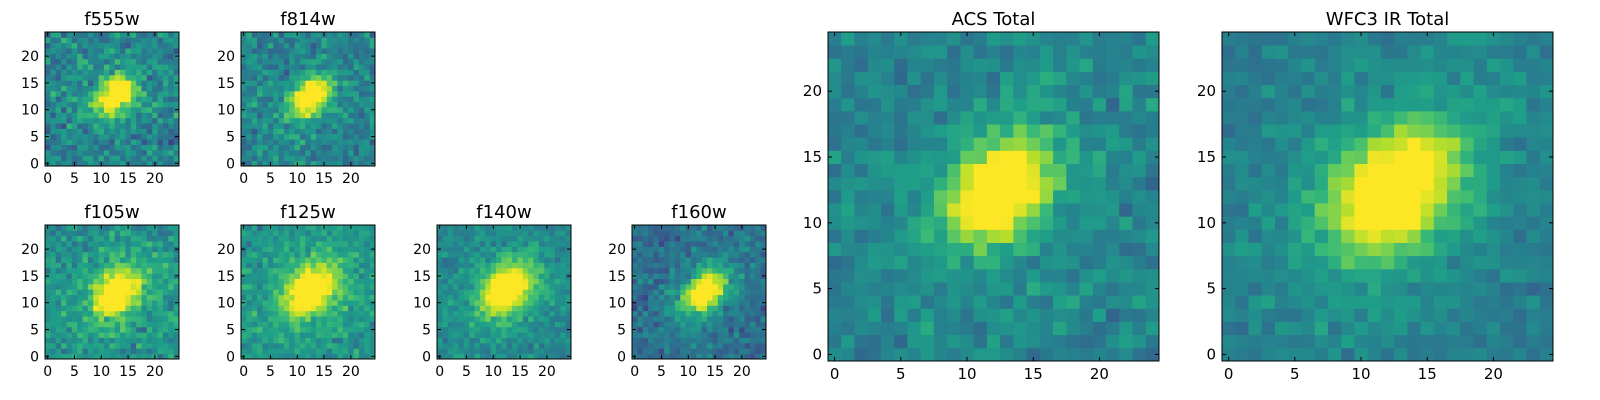 Image resolution: width=1600 pixels, height=400 pixels. What do you see at coordinates (307, 212) in the screenshot?
I see `panel-title: f125w` at bounding box center [307, 212].